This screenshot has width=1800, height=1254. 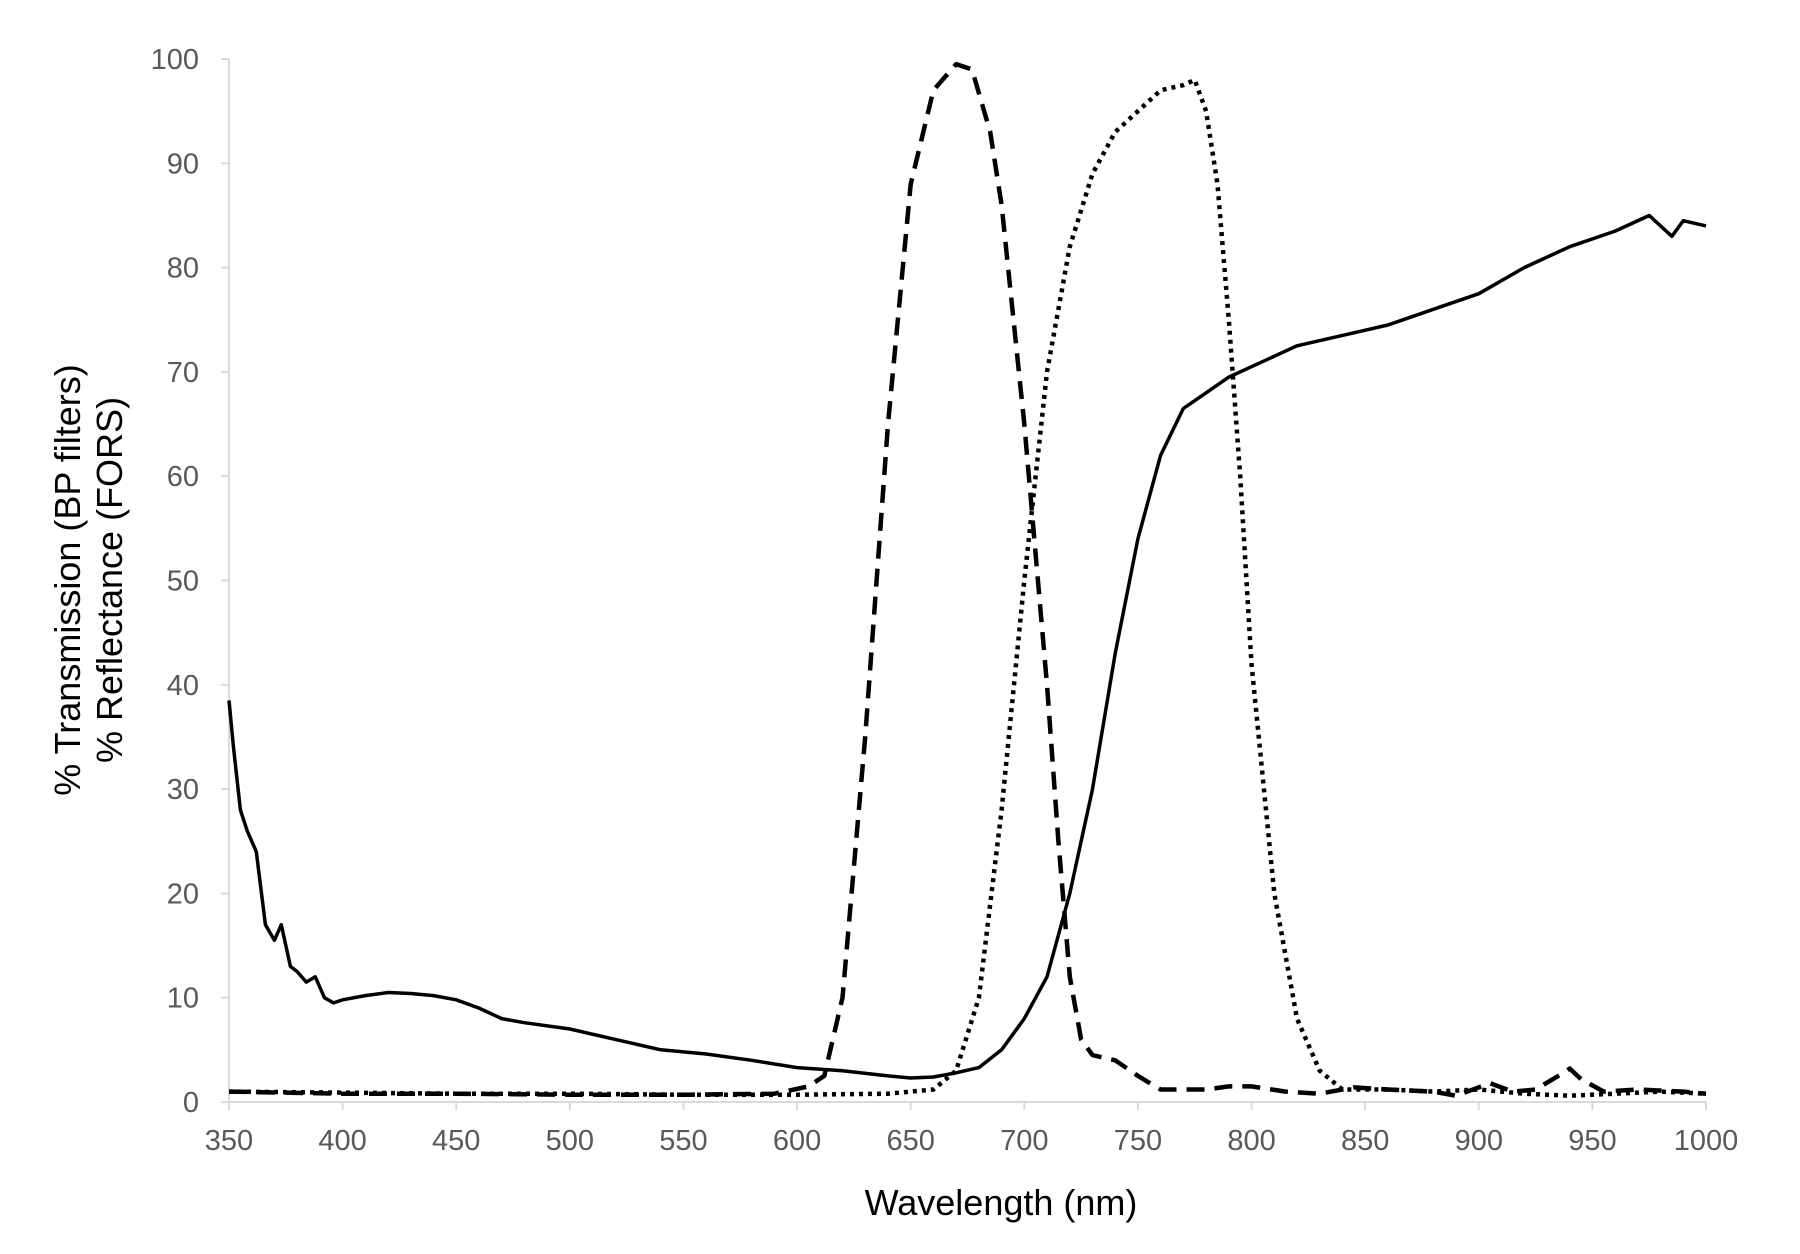 What do you see at coordinates (183, 269) in the screenshot?
I see `y-tick-label: 80` at bounding box center [183, 269].